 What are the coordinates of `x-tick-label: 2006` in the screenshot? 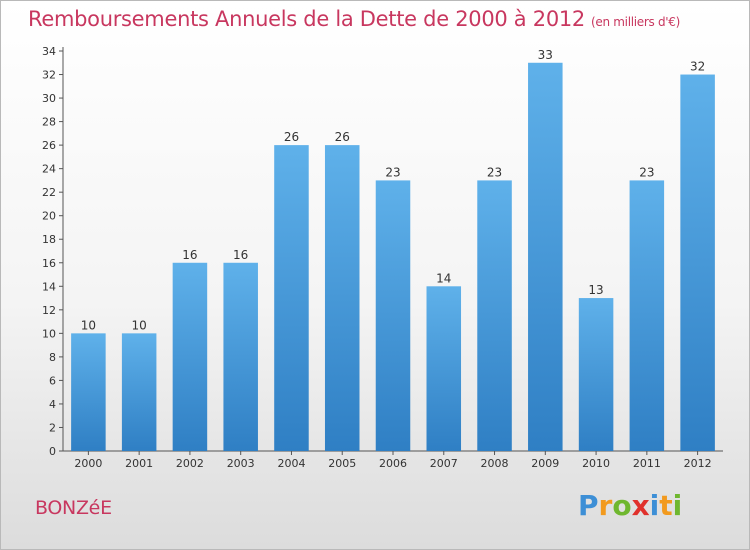 It's located at (393, 463).